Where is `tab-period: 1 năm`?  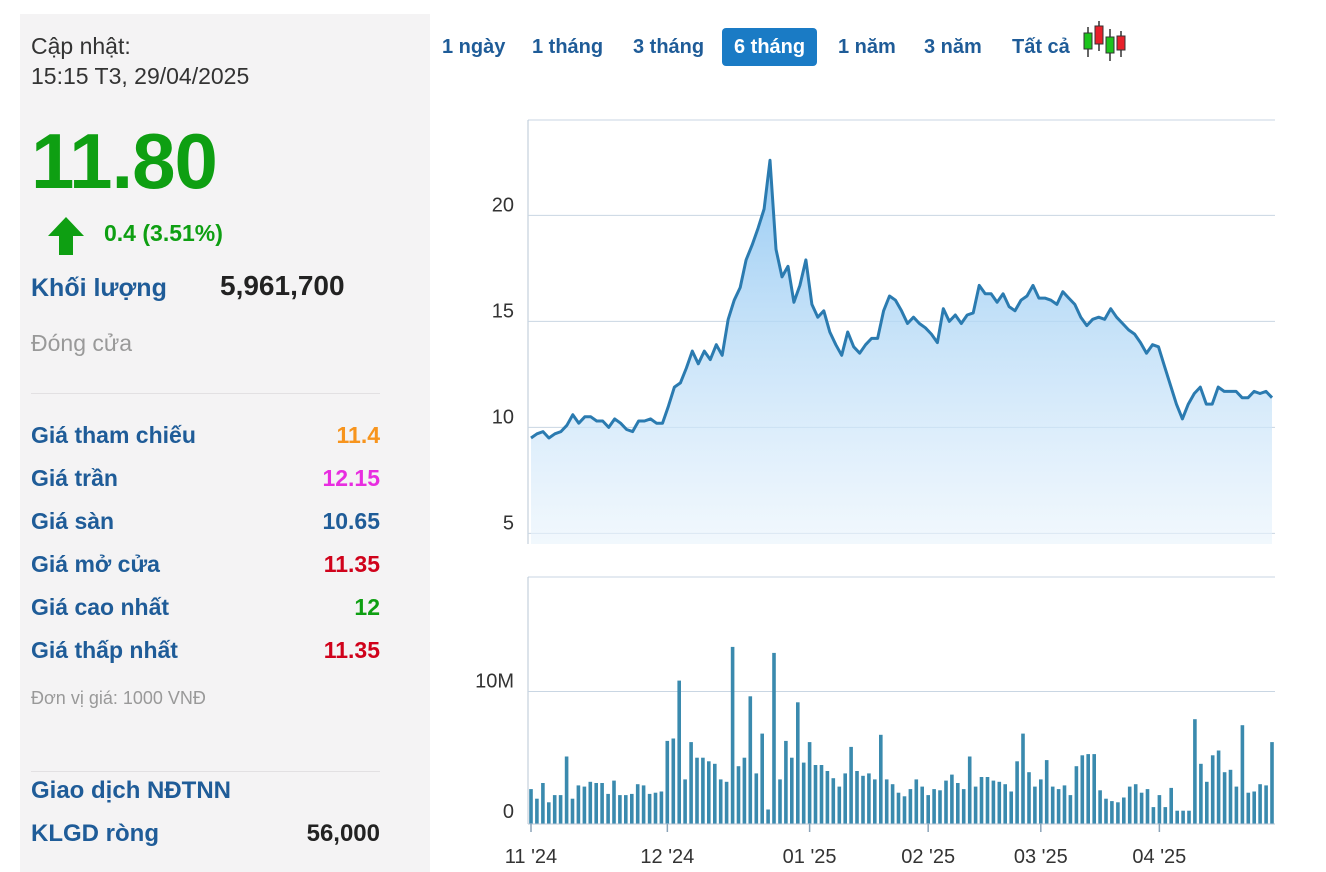
tab-period: 1 năm is located at coordinates (867, 47).